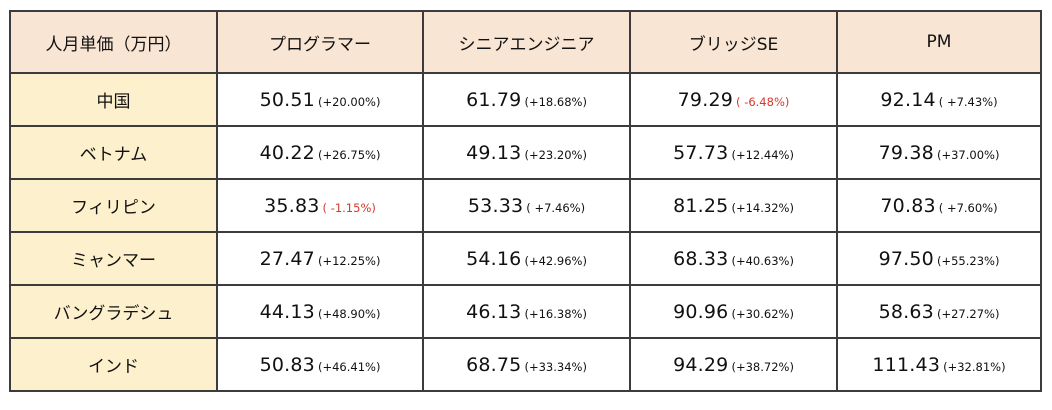 This screenshot has width=1052, height=410. Describe the element at coordinates (349, 154) in the screenshot. I see `rate-change: (+26.75%)` at that location.